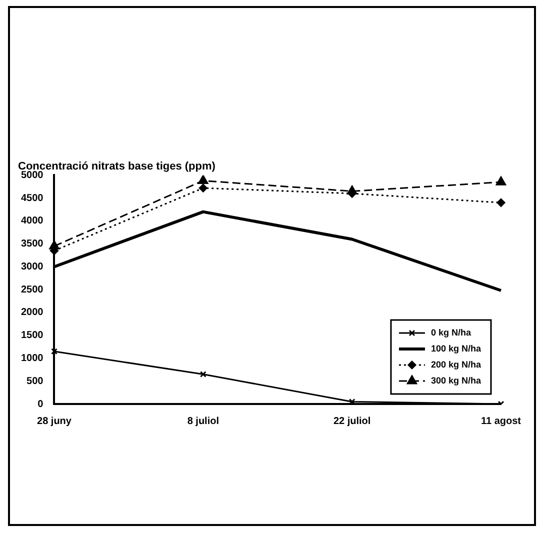 This screenshot has height=535, width=544. Describe the element at coordinates (32, 336) in the screenshot. I see `y-tick-label: 1500` at that location.